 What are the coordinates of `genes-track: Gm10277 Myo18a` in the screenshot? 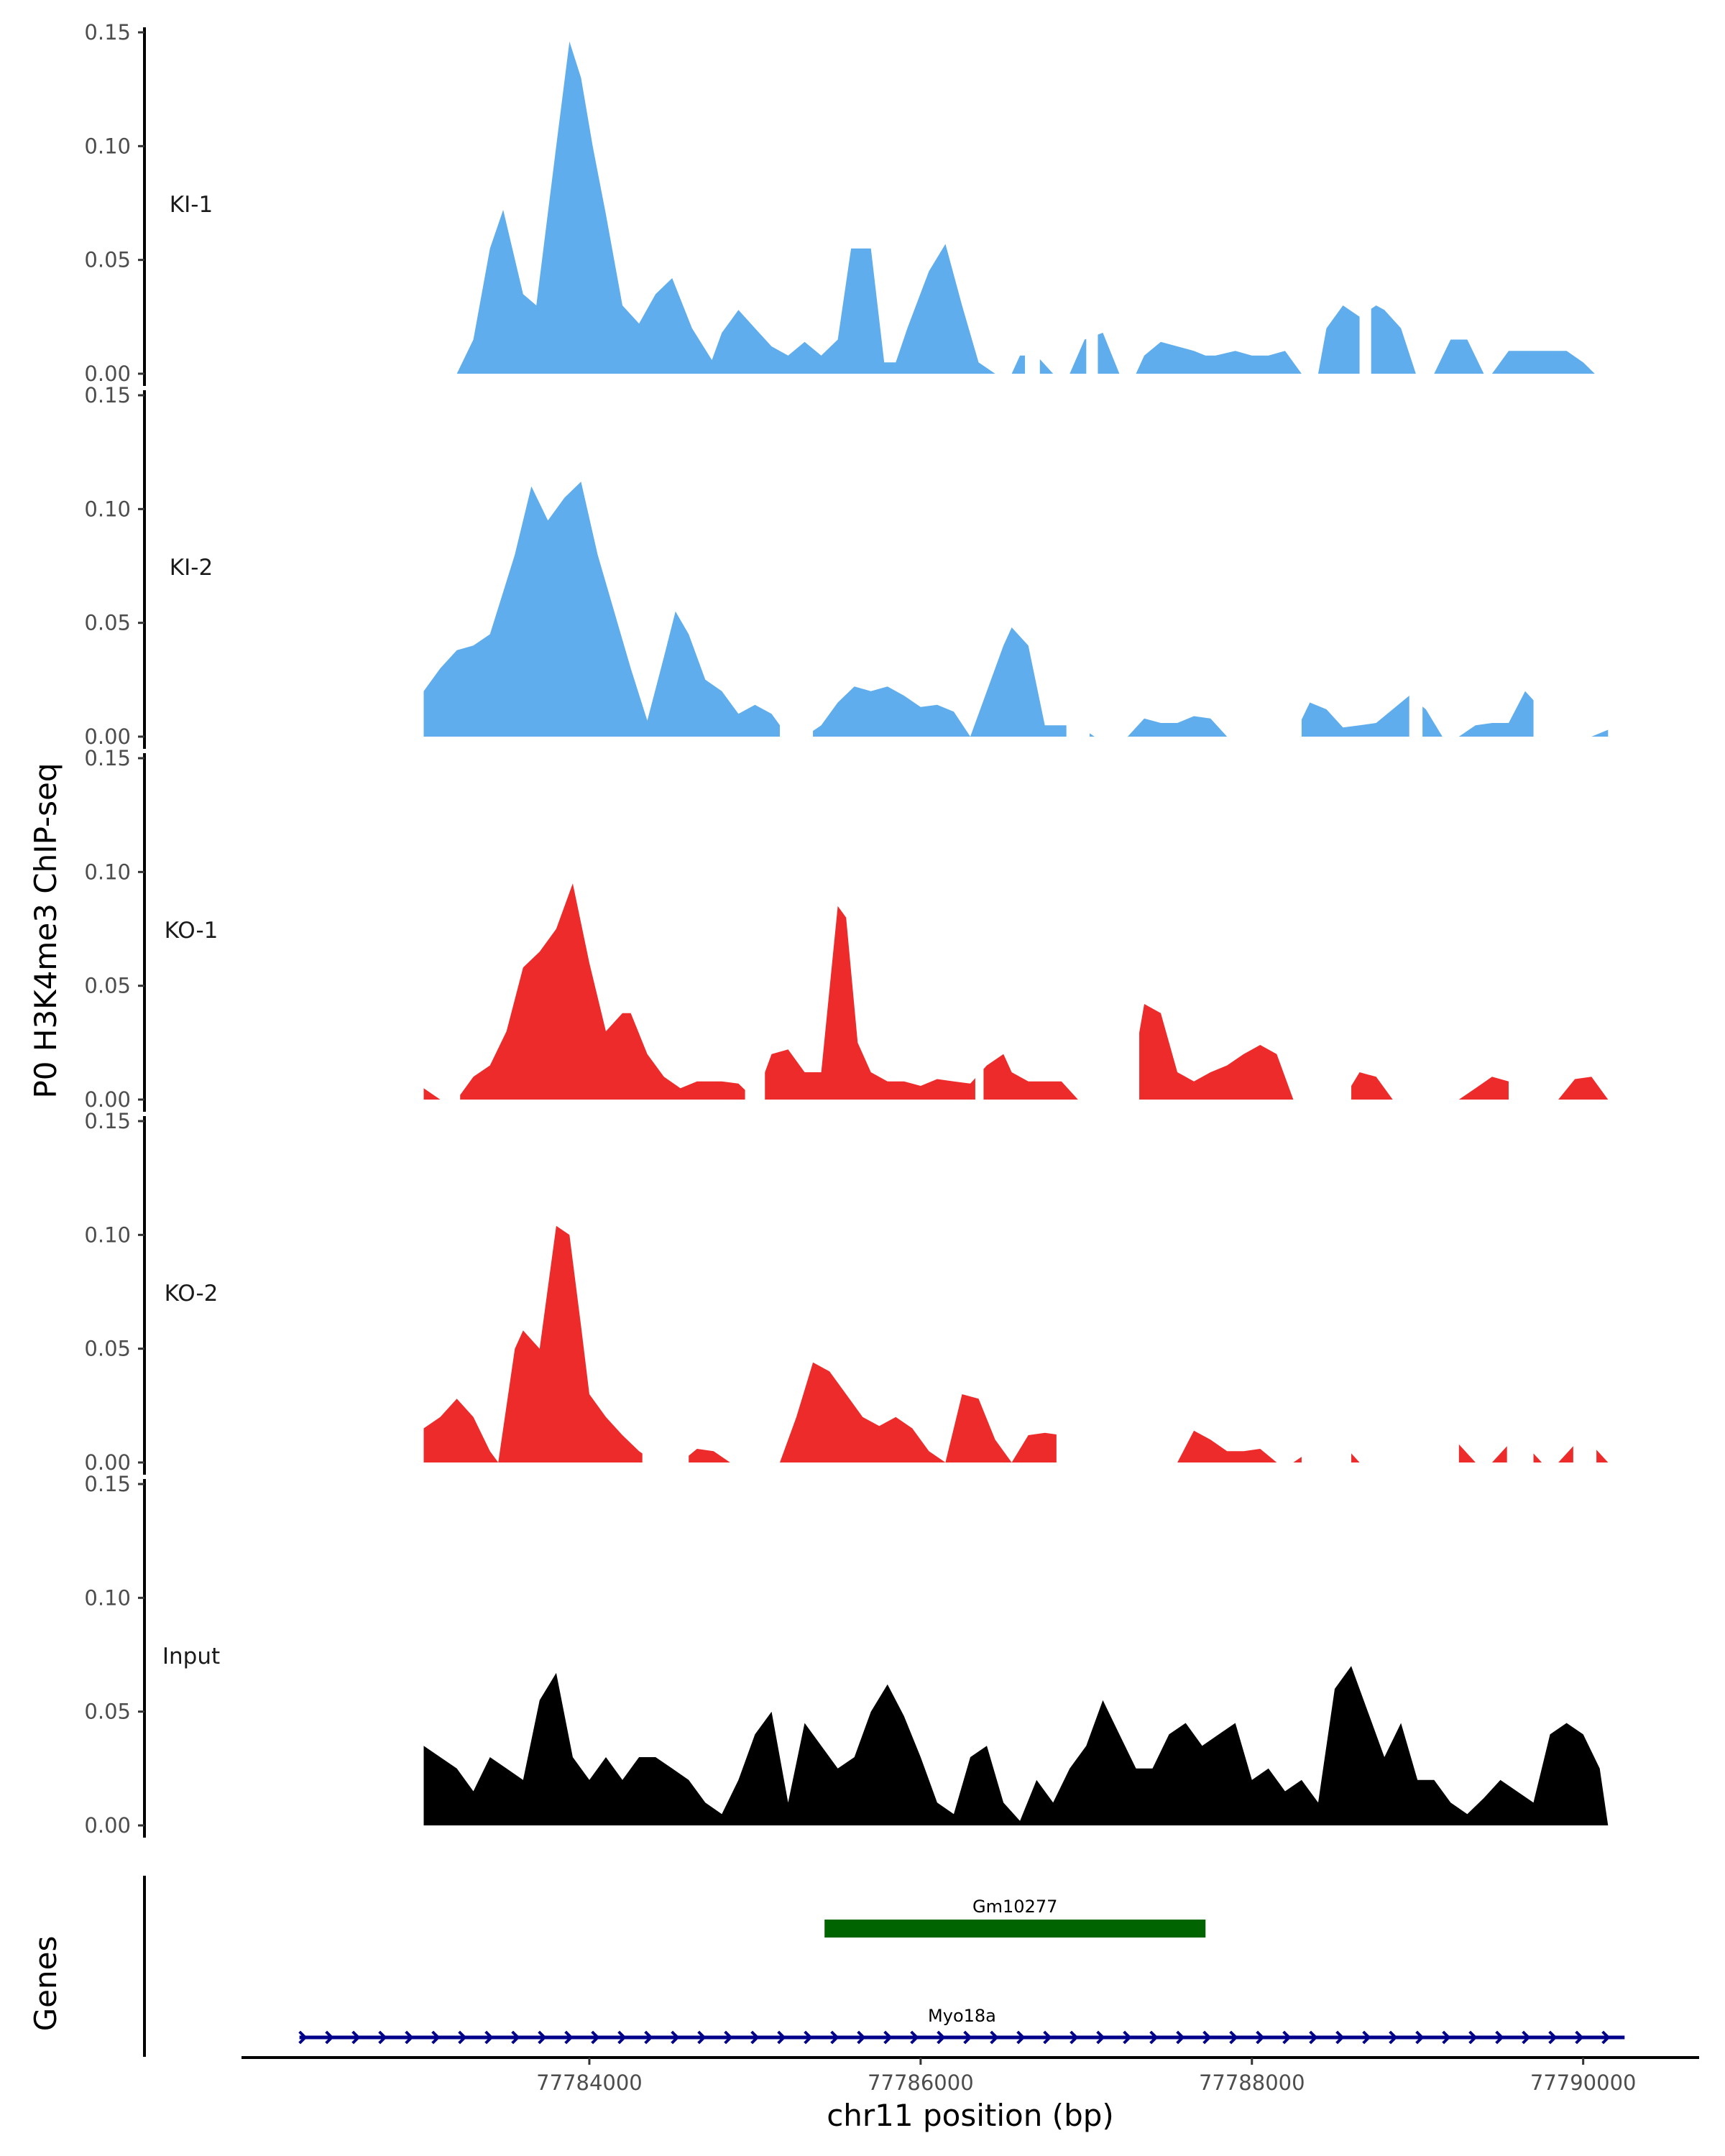 It's located at (884, 1966).